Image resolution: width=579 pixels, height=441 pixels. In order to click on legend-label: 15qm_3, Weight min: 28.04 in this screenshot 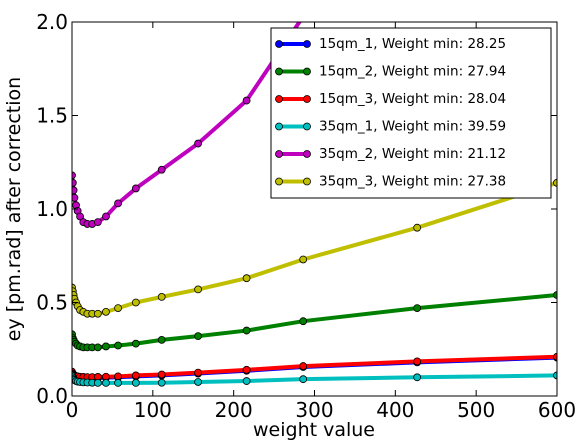, I will do `click(412, 99)`.